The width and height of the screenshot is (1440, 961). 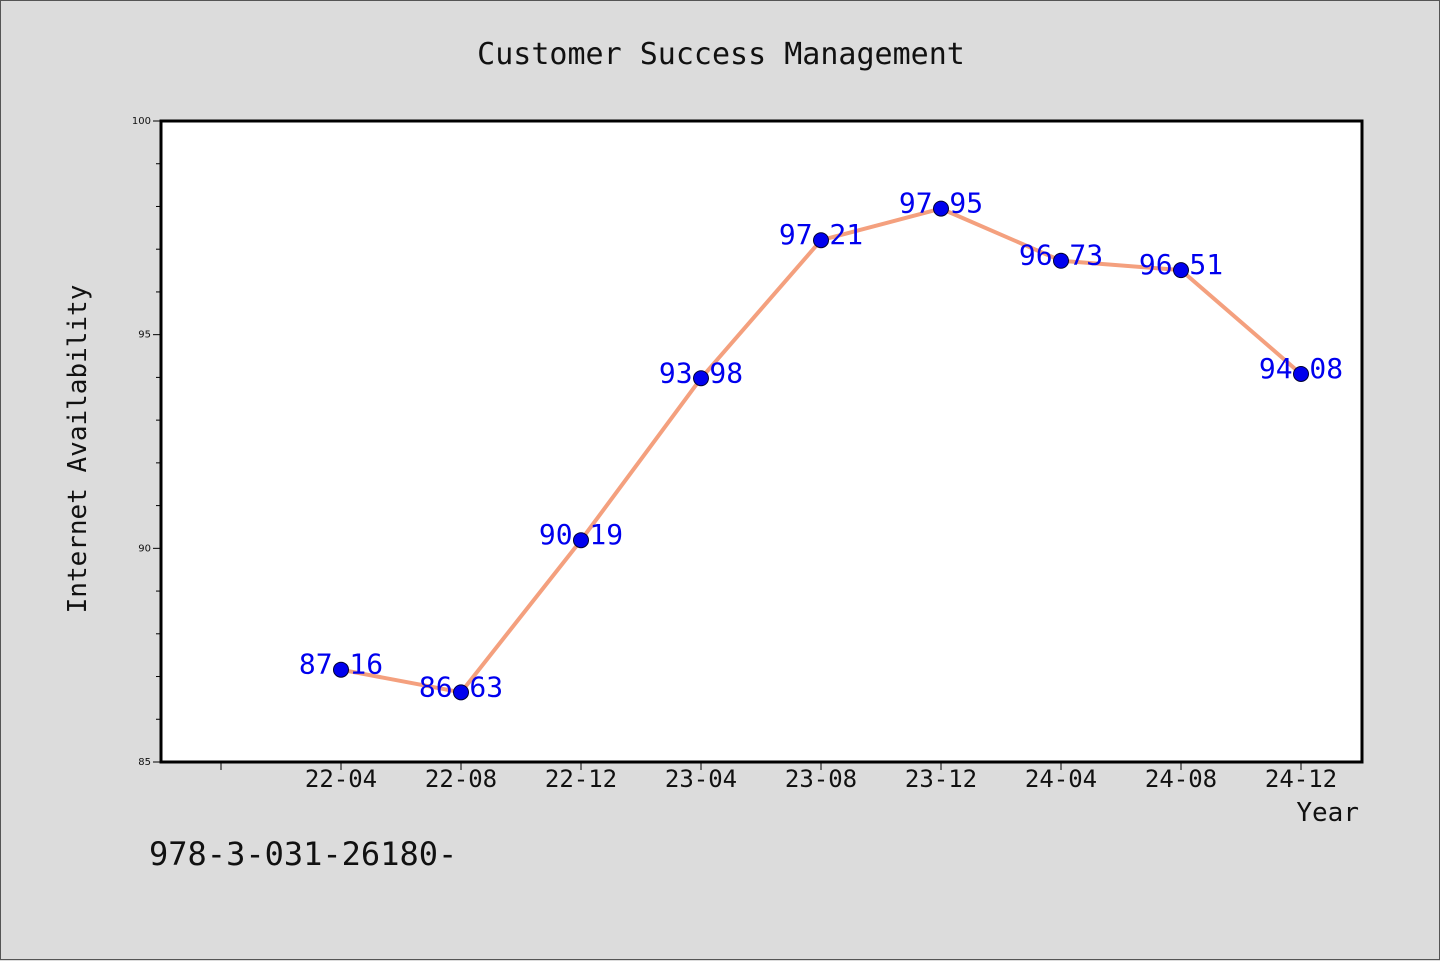 I want to click on y-tick-label: 90, so click(x=144, y=548).